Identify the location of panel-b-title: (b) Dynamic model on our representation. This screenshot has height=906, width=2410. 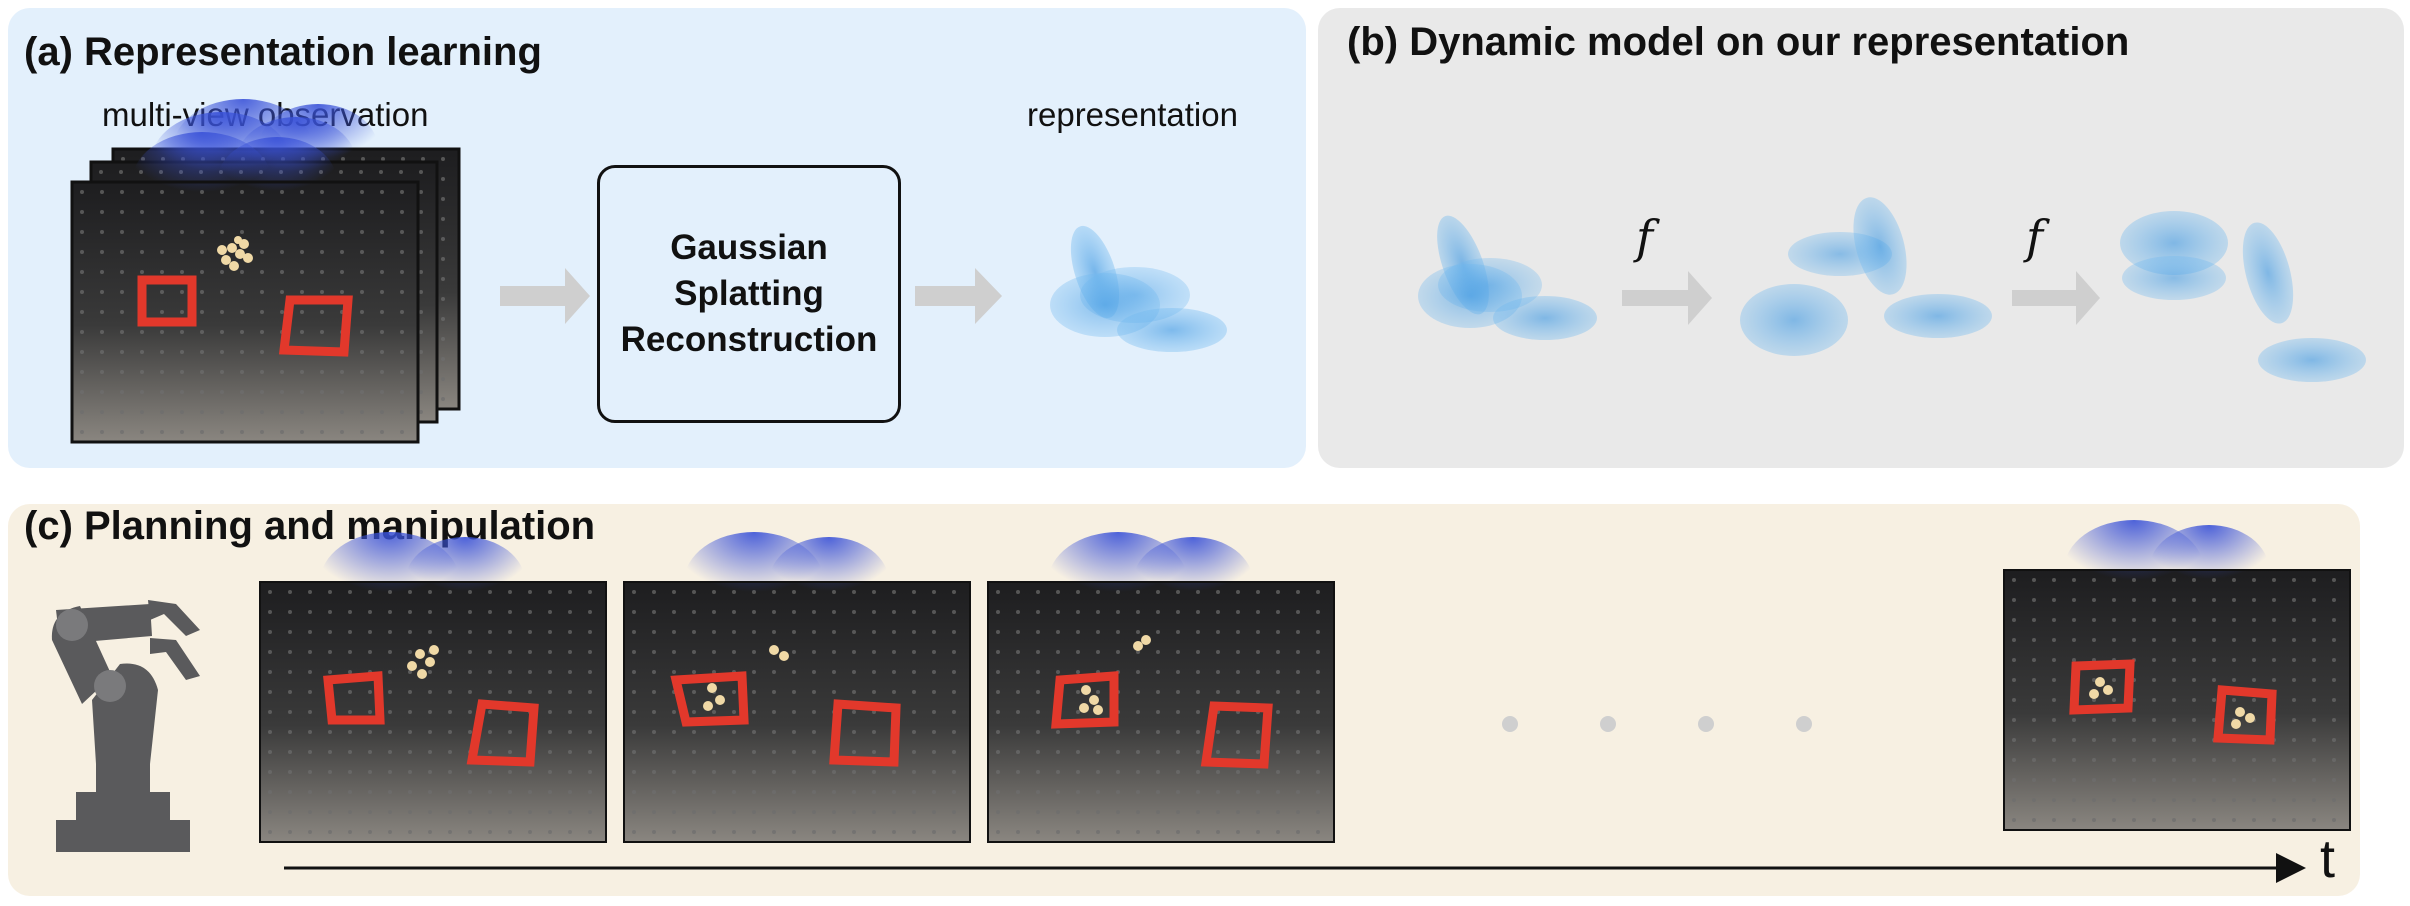
(1738, 42).